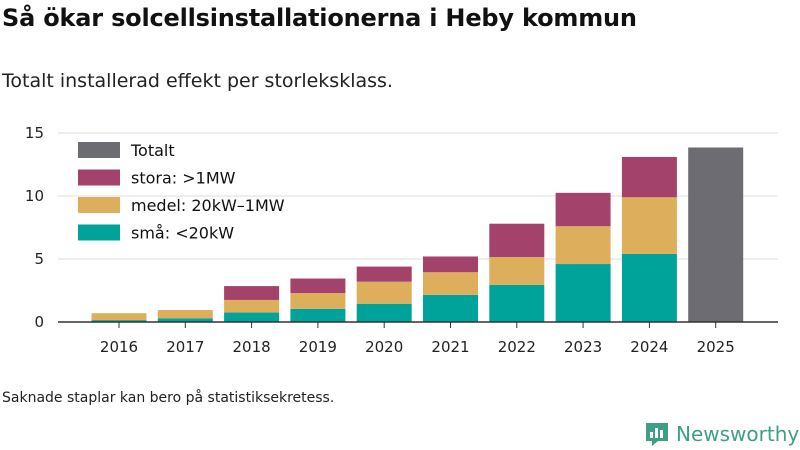 The width and height of the screenshot is (800, 450). What do you see at coordinates (185, 314) in the screenshot?
I see `bar-medel-2017` at bounding box center [185, 314].